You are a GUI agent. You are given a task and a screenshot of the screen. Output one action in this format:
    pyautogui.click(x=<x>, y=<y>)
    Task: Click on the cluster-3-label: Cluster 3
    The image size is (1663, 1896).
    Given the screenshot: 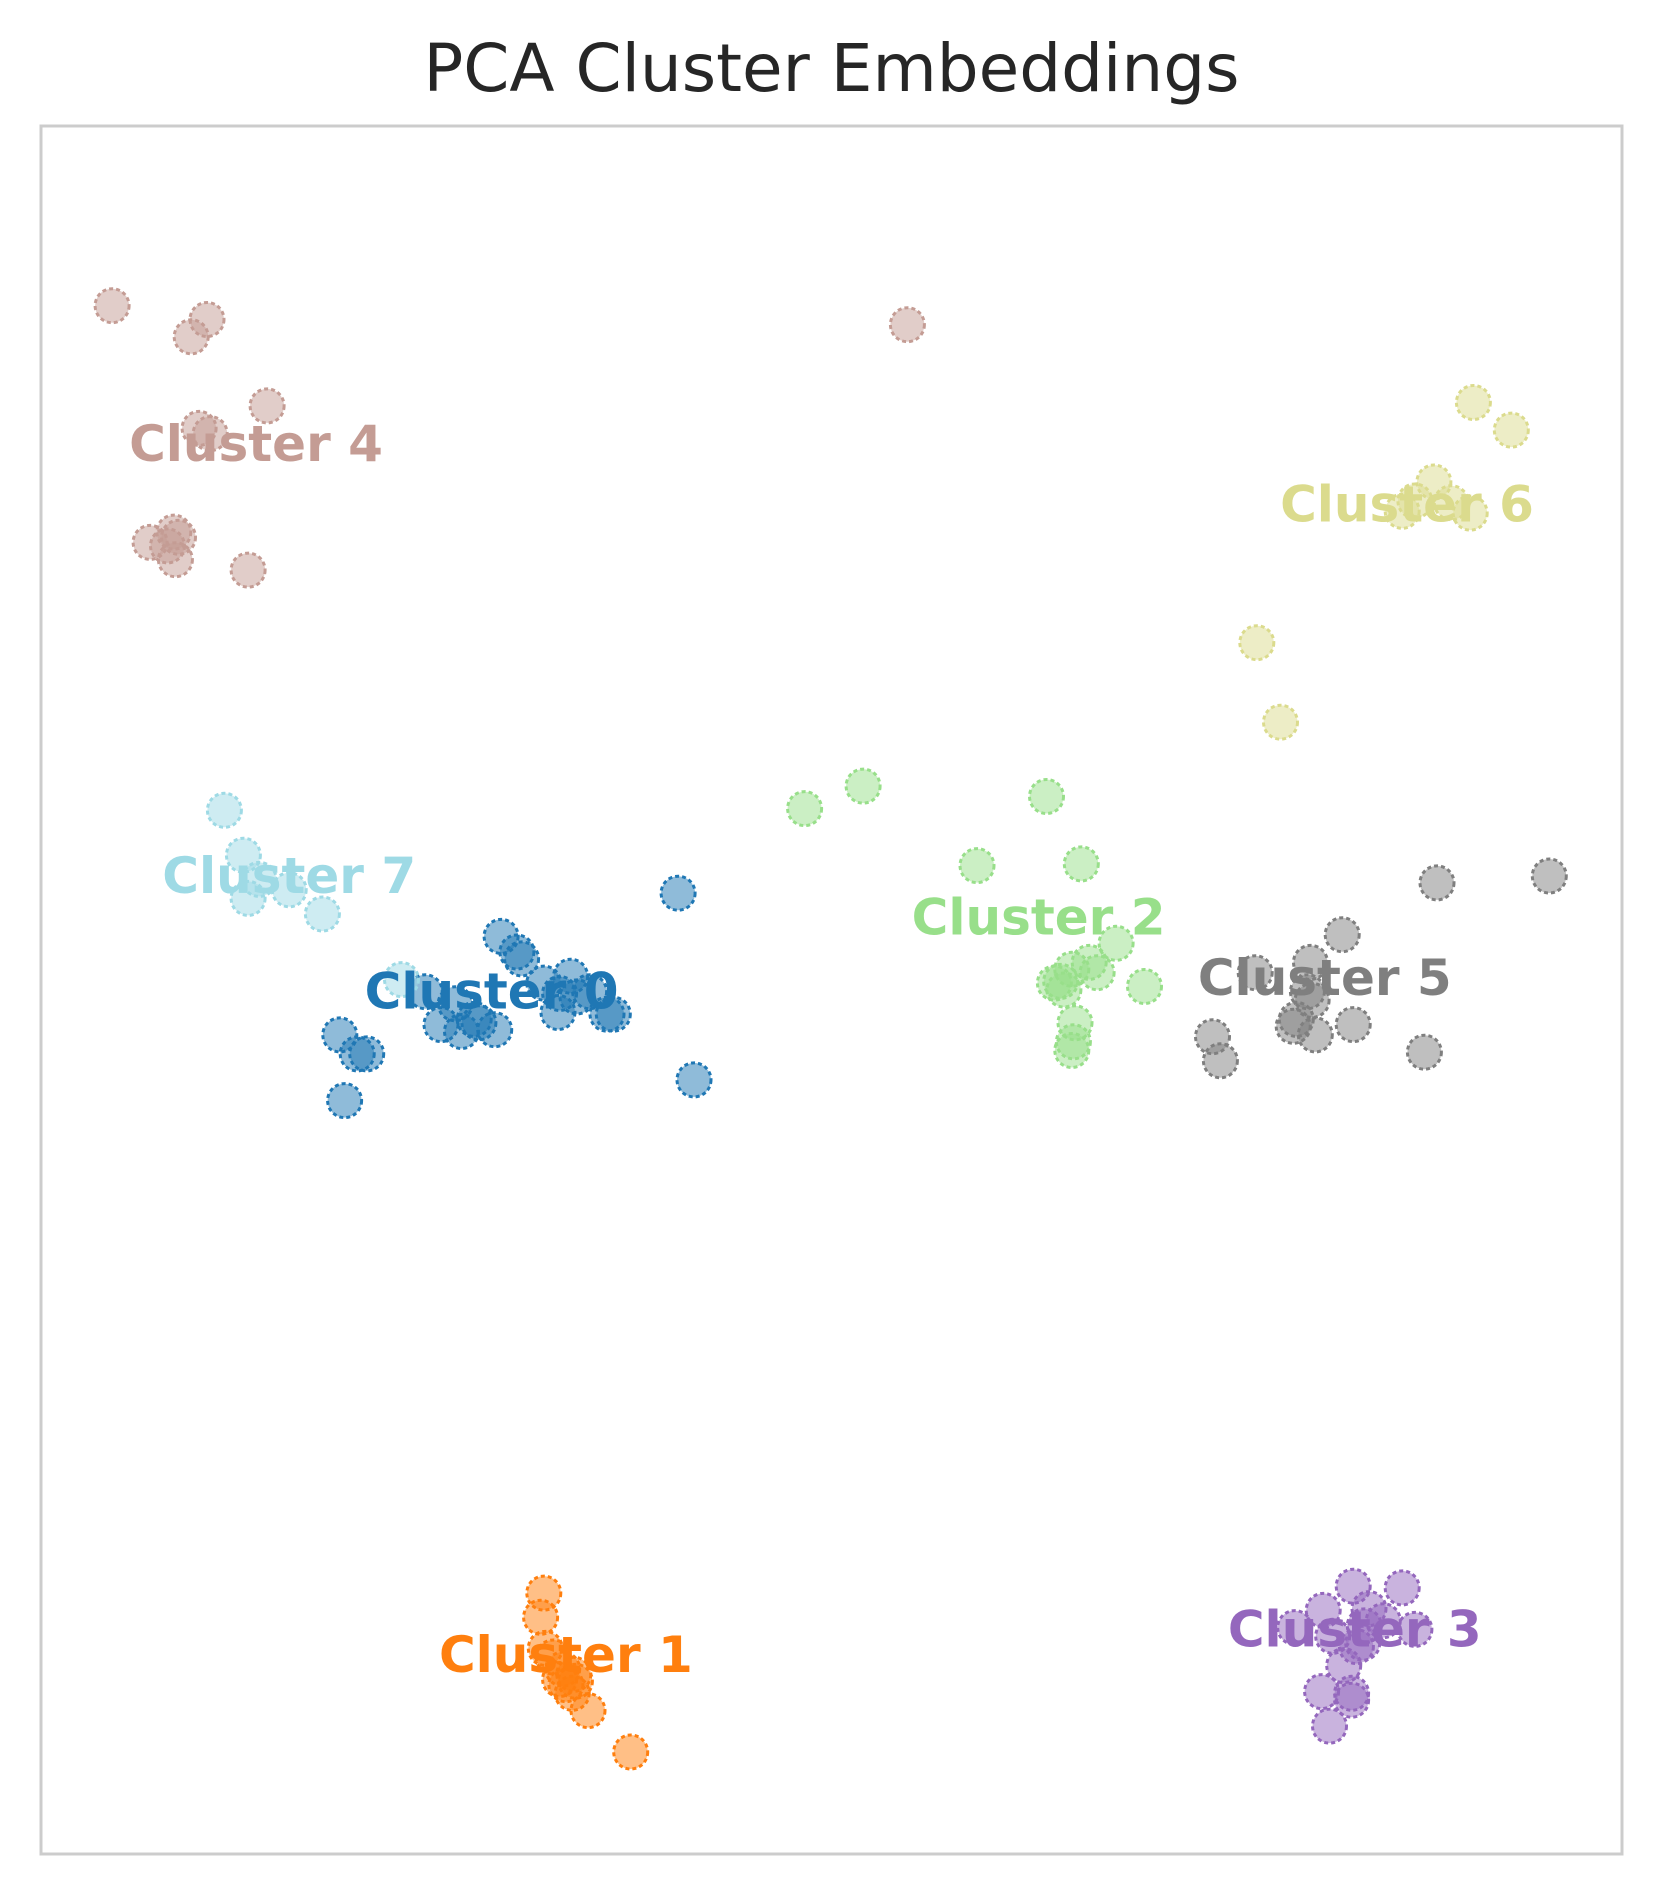 What is the action you would take?
    pyautogui.click(x=1355, y=1629)
    